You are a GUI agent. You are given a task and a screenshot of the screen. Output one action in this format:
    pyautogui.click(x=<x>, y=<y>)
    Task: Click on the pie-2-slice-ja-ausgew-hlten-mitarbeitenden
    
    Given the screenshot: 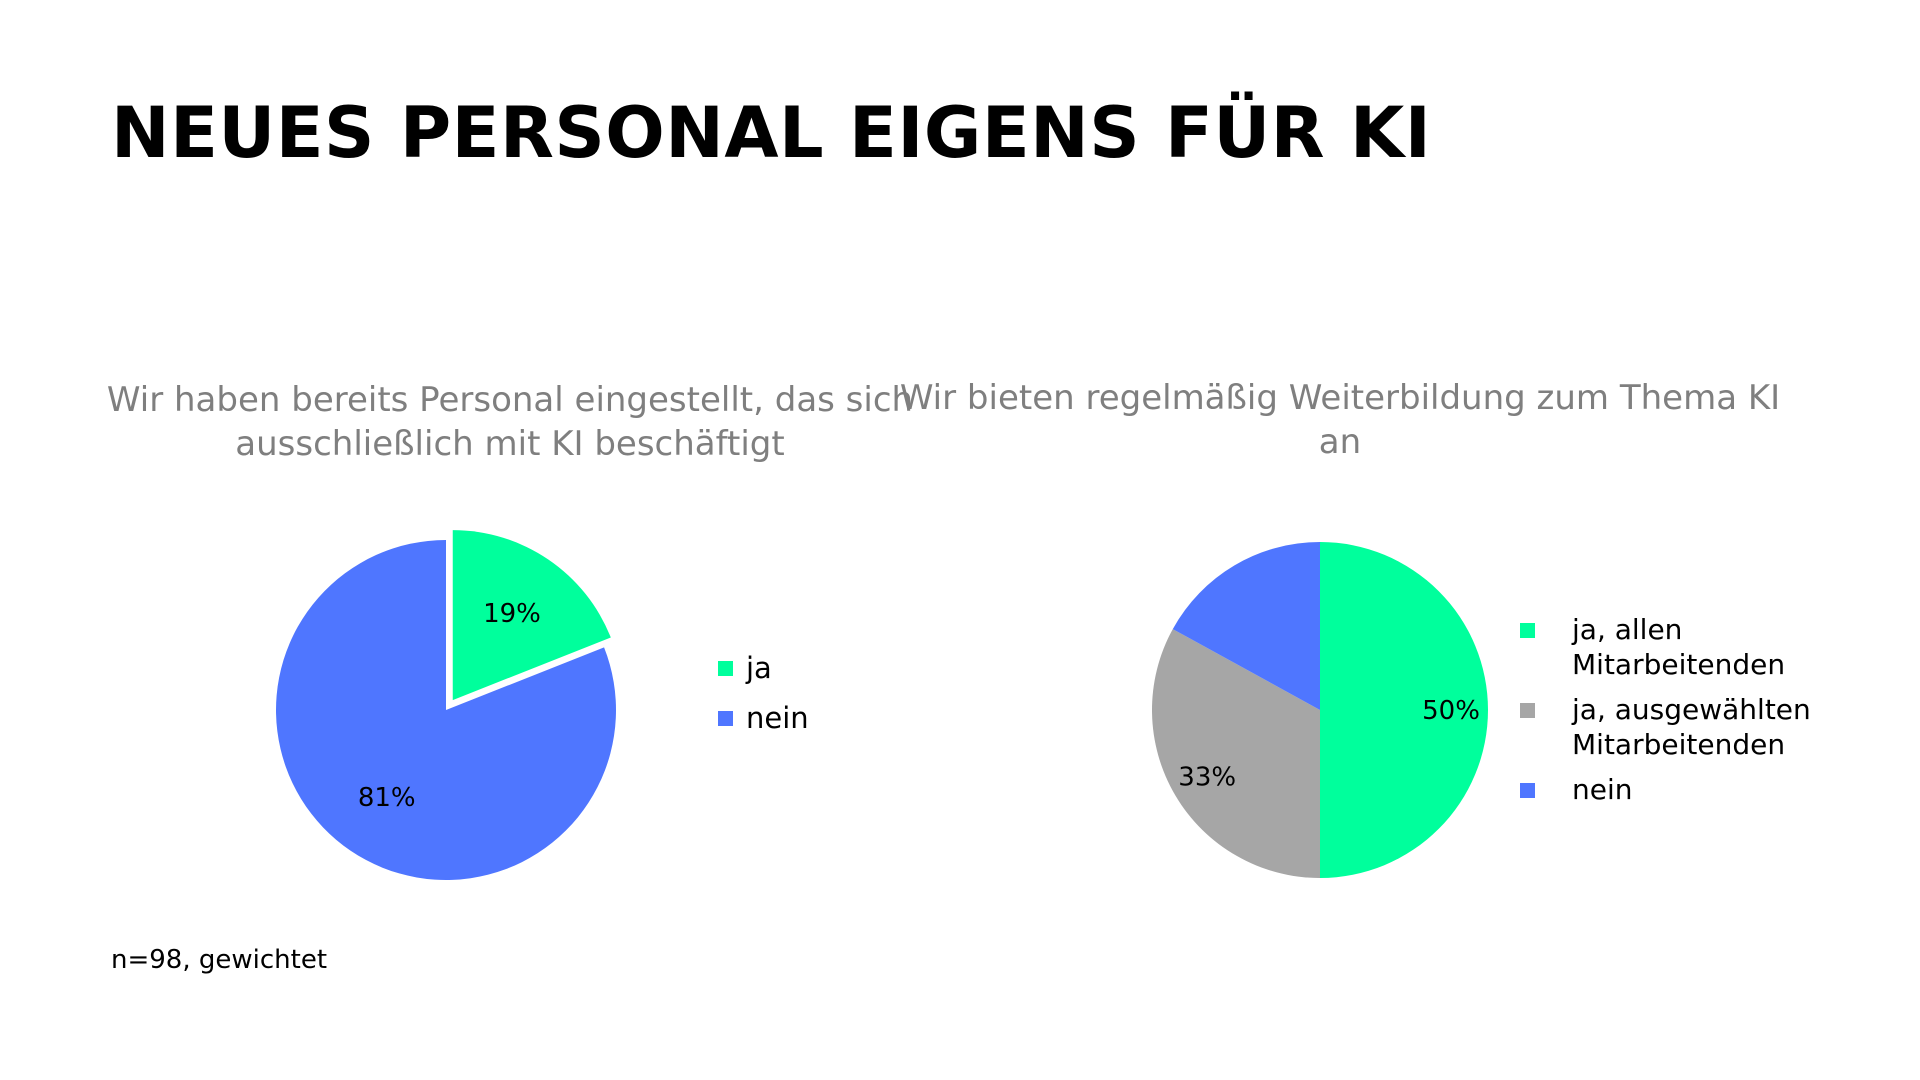 What is the action you would take?
    pyautogui.click(x=1236, y=753)
    